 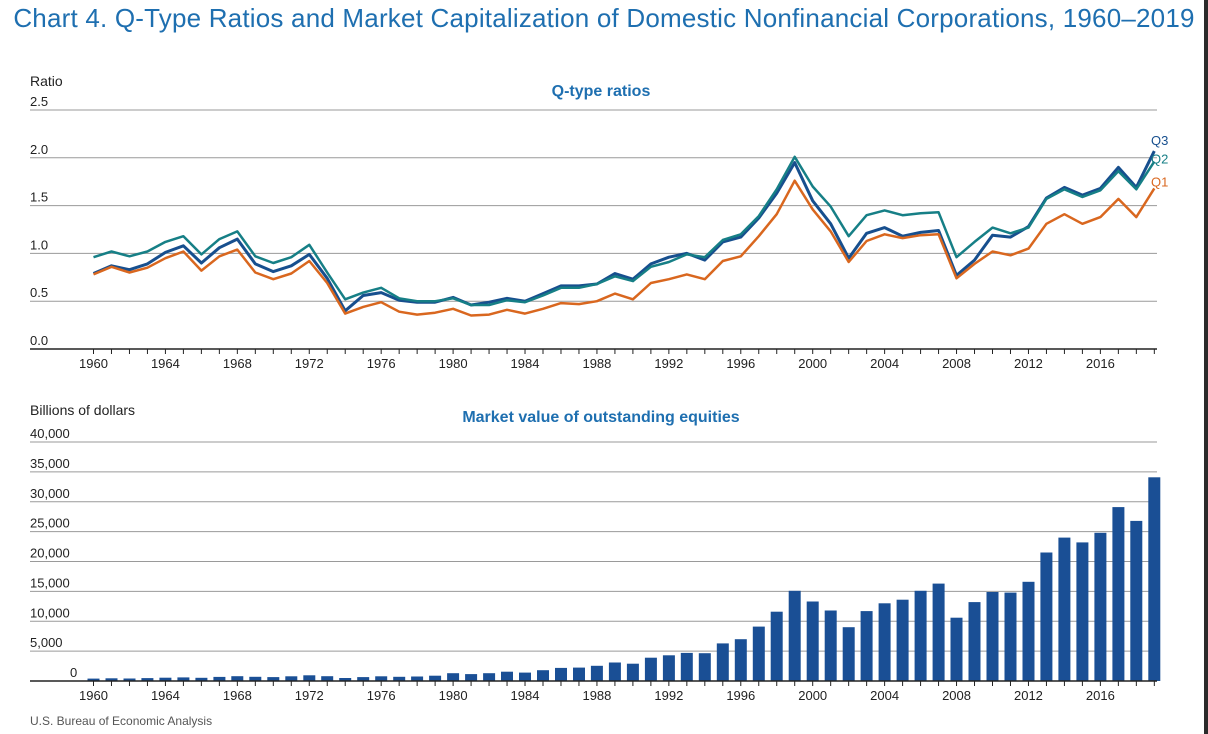 I want to click on y-tick-label: 0, so click(x=73, y=672).